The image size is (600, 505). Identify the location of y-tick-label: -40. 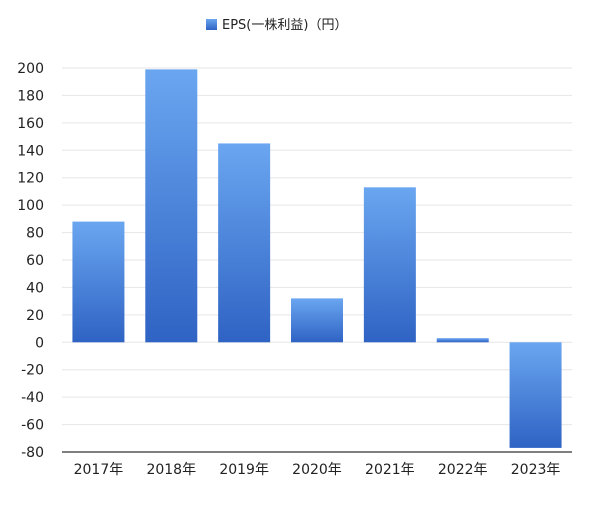
(32, 398).